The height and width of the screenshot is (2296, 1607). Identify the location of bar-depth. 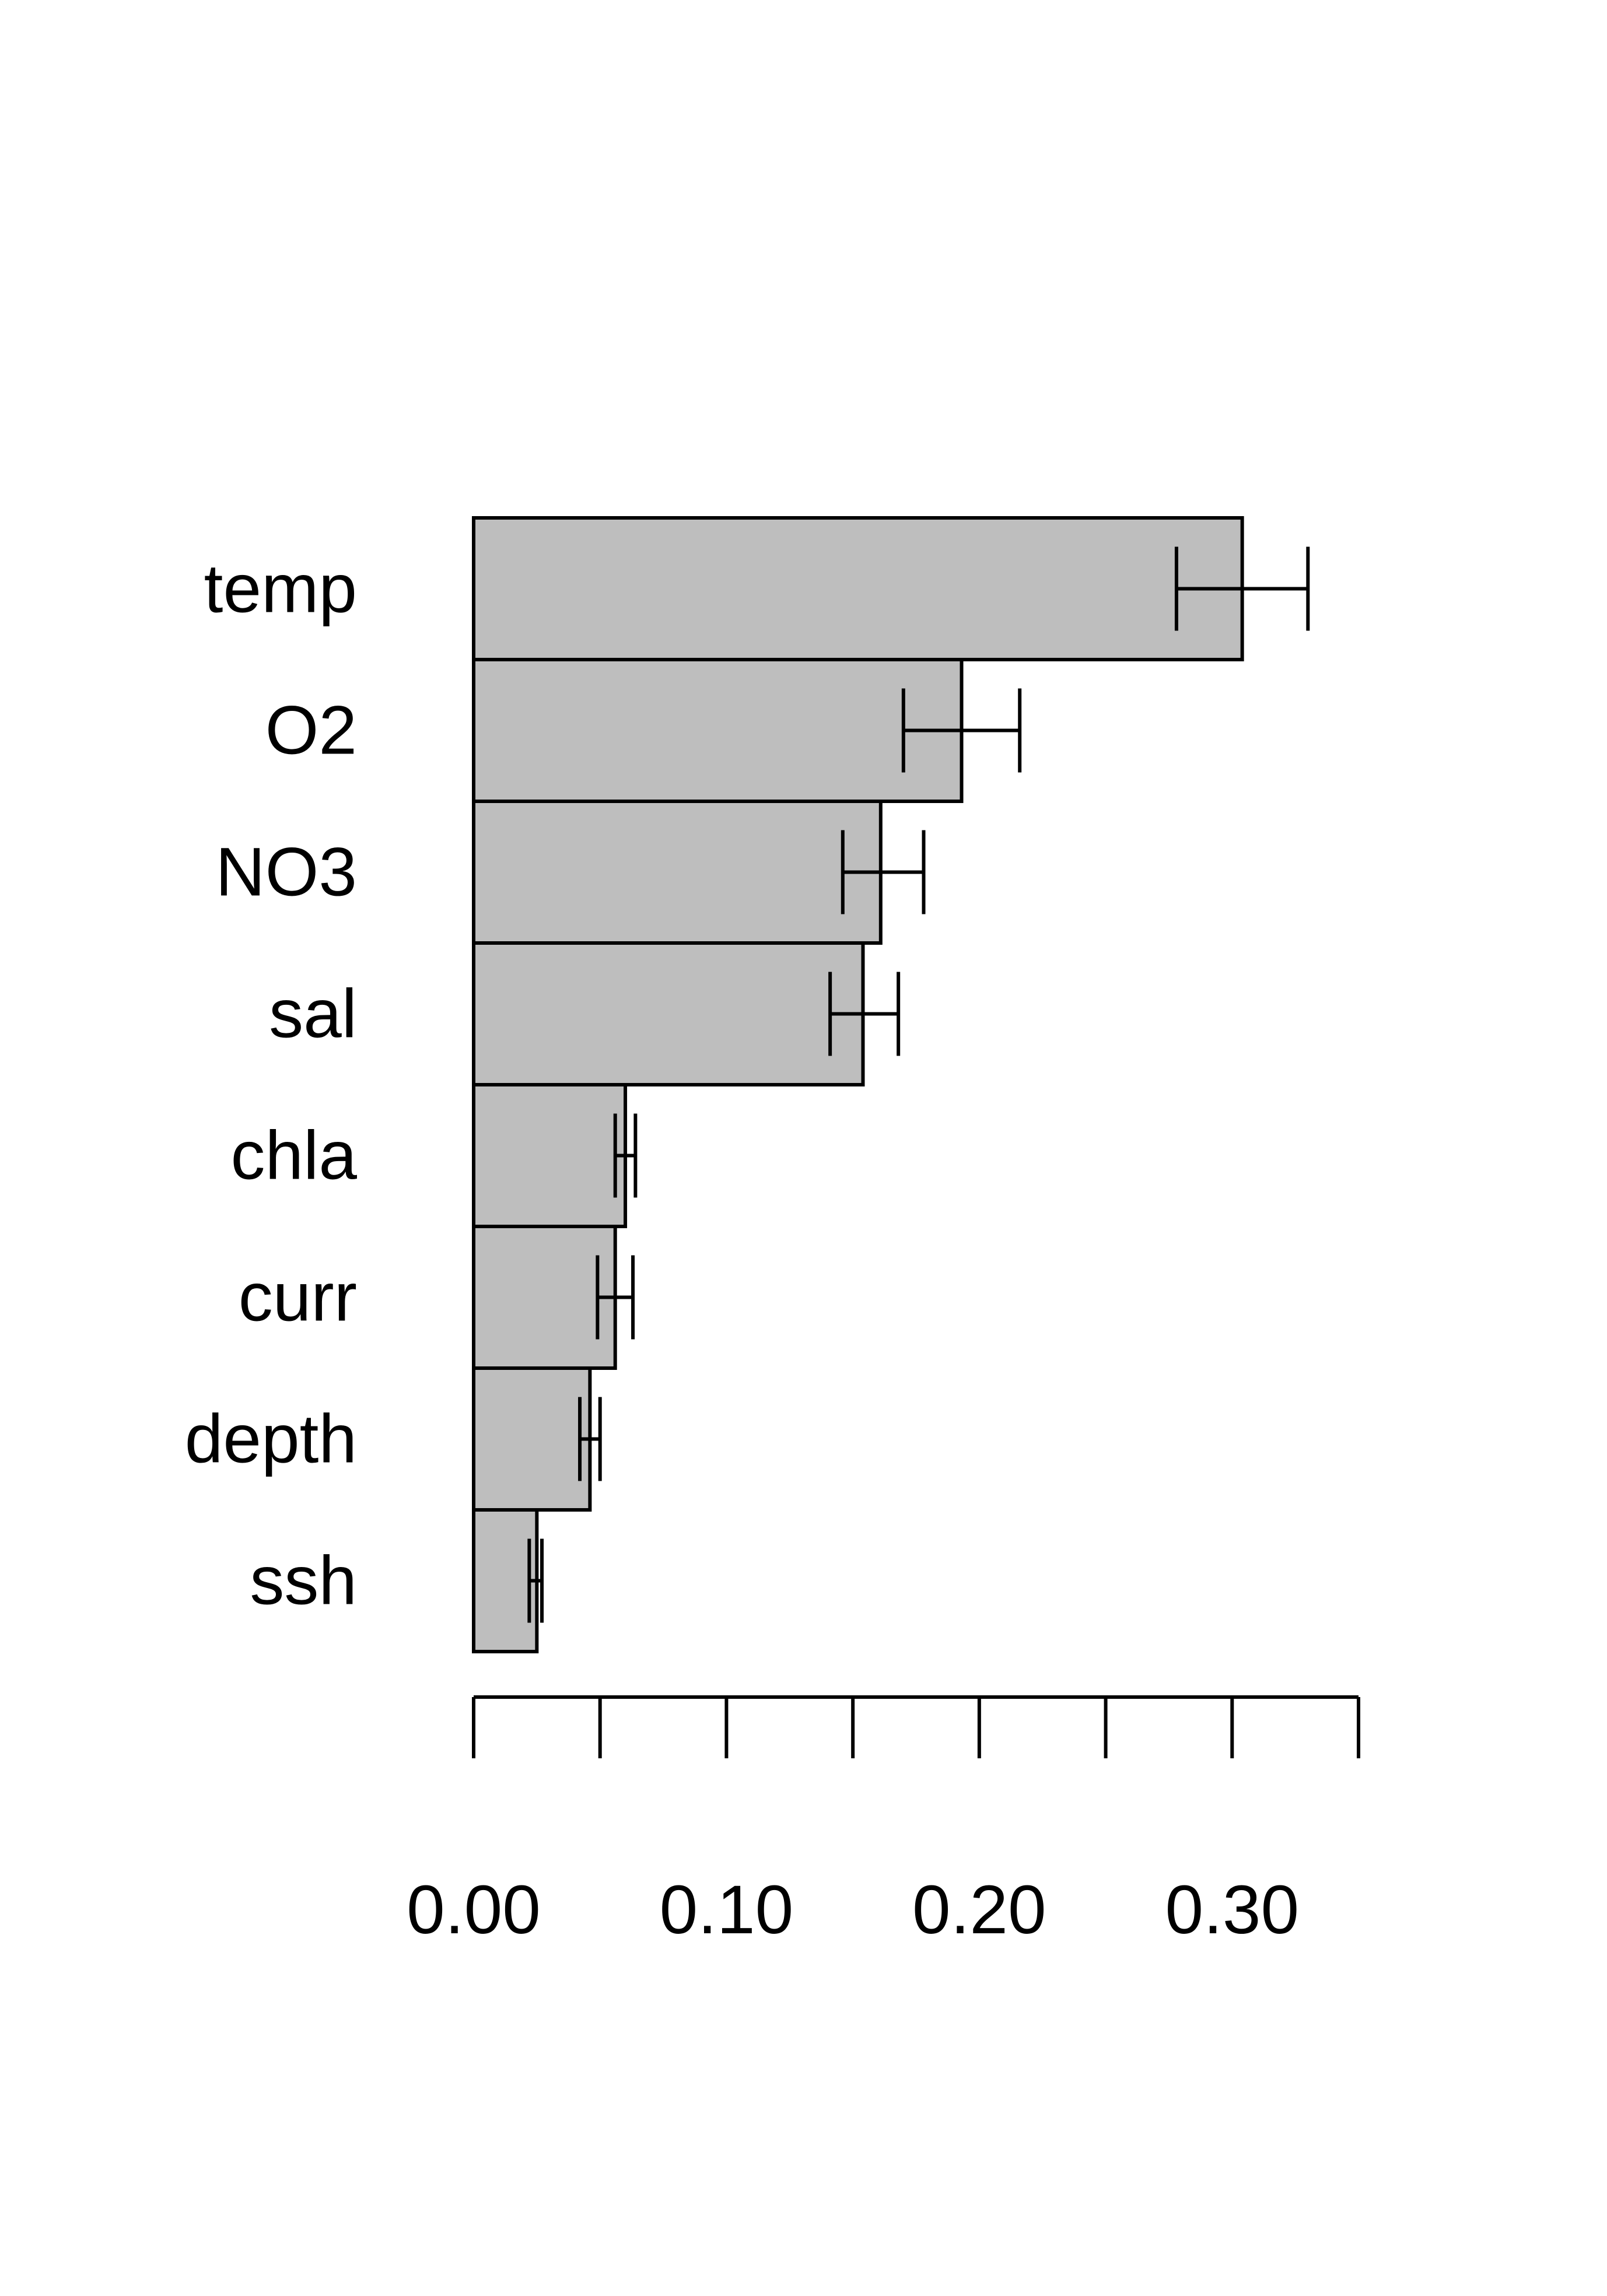
(532, 1439).